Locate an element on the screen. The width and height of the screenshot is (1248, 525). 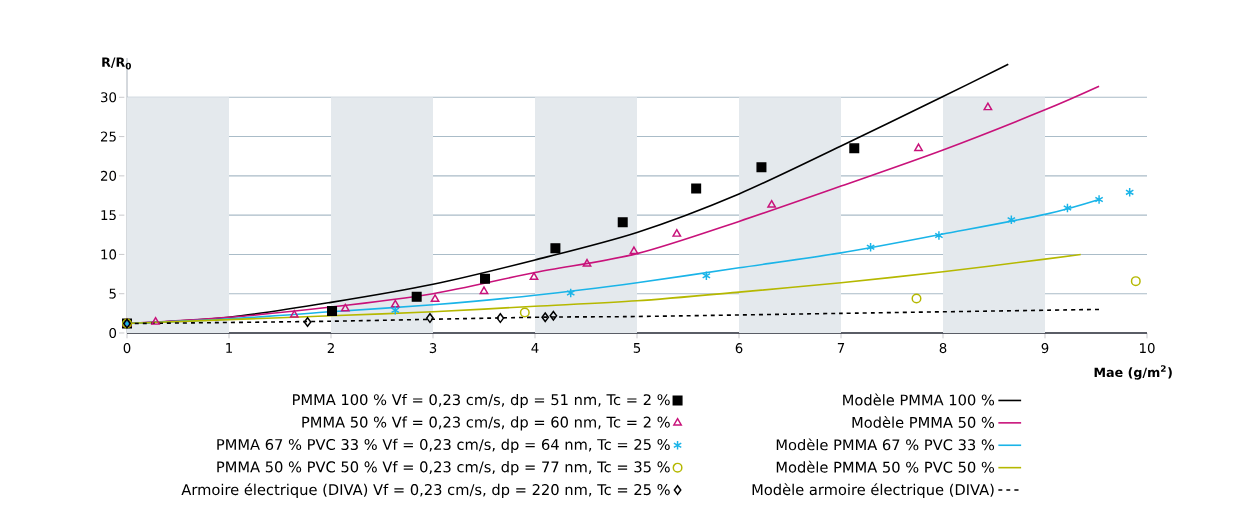
x-tick-label: 9 is located at coordinates (1045, 348).